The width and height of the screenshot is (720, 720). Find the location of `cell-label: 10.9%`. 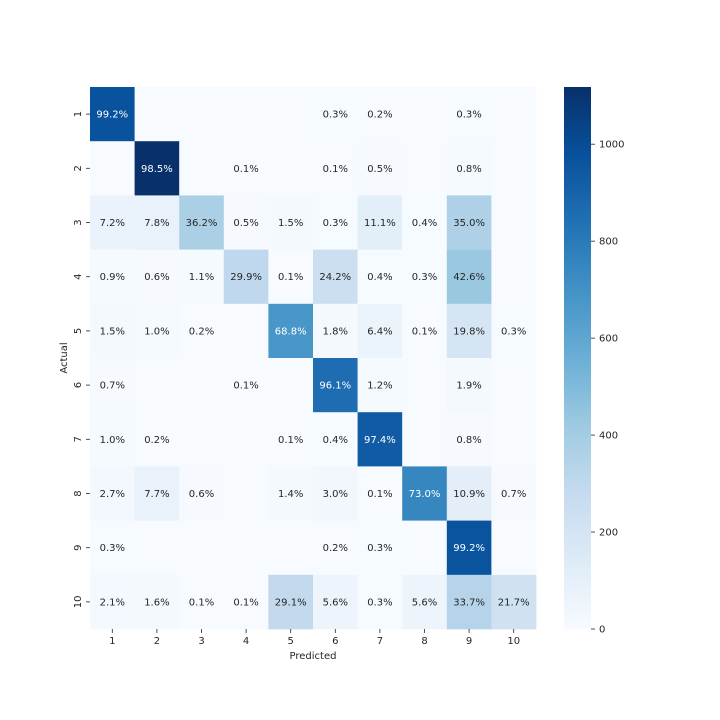

cell-label: 10.9% is located at coordinates (469, 494).